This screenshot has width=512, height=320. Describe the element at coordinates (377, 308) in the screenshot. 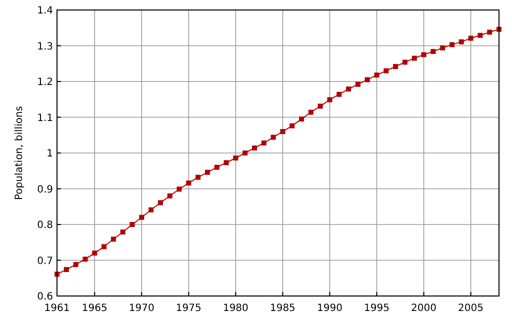

I see `x-tick-label: 1995` at that location.